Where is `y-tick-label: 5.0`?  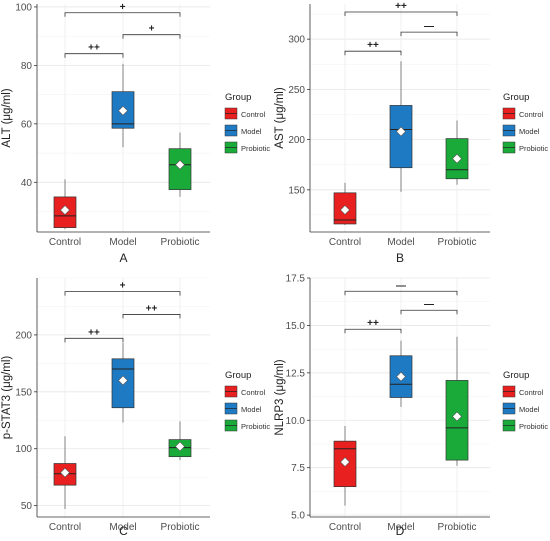
y-tick-label: 5.0 is located at coordinates (298, 516).